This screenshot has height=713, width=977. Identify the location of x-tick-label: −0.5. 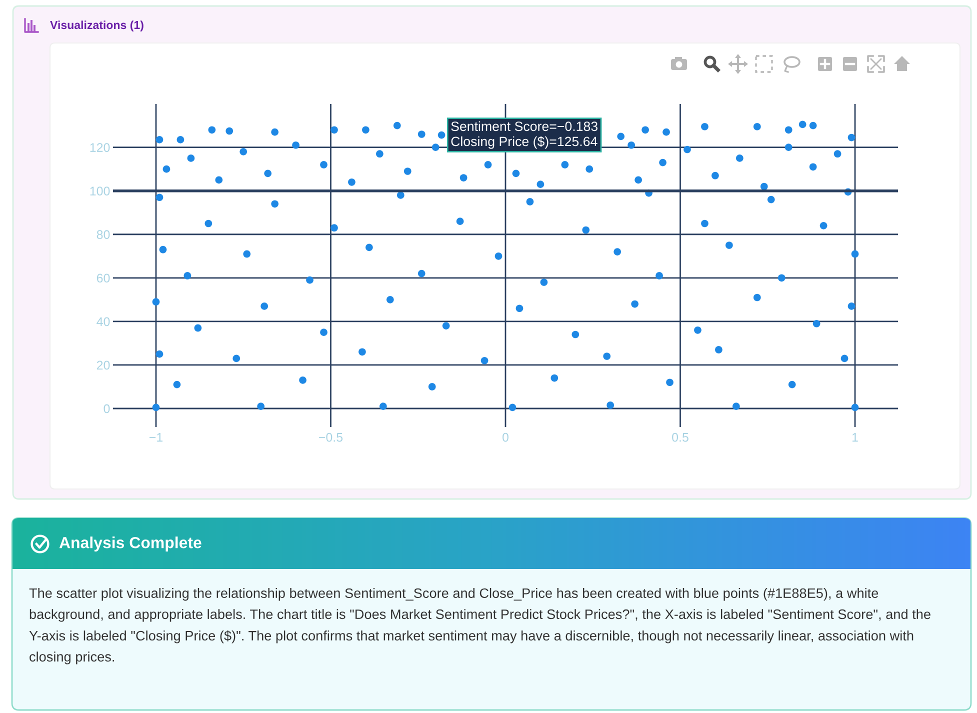
(331, 437).